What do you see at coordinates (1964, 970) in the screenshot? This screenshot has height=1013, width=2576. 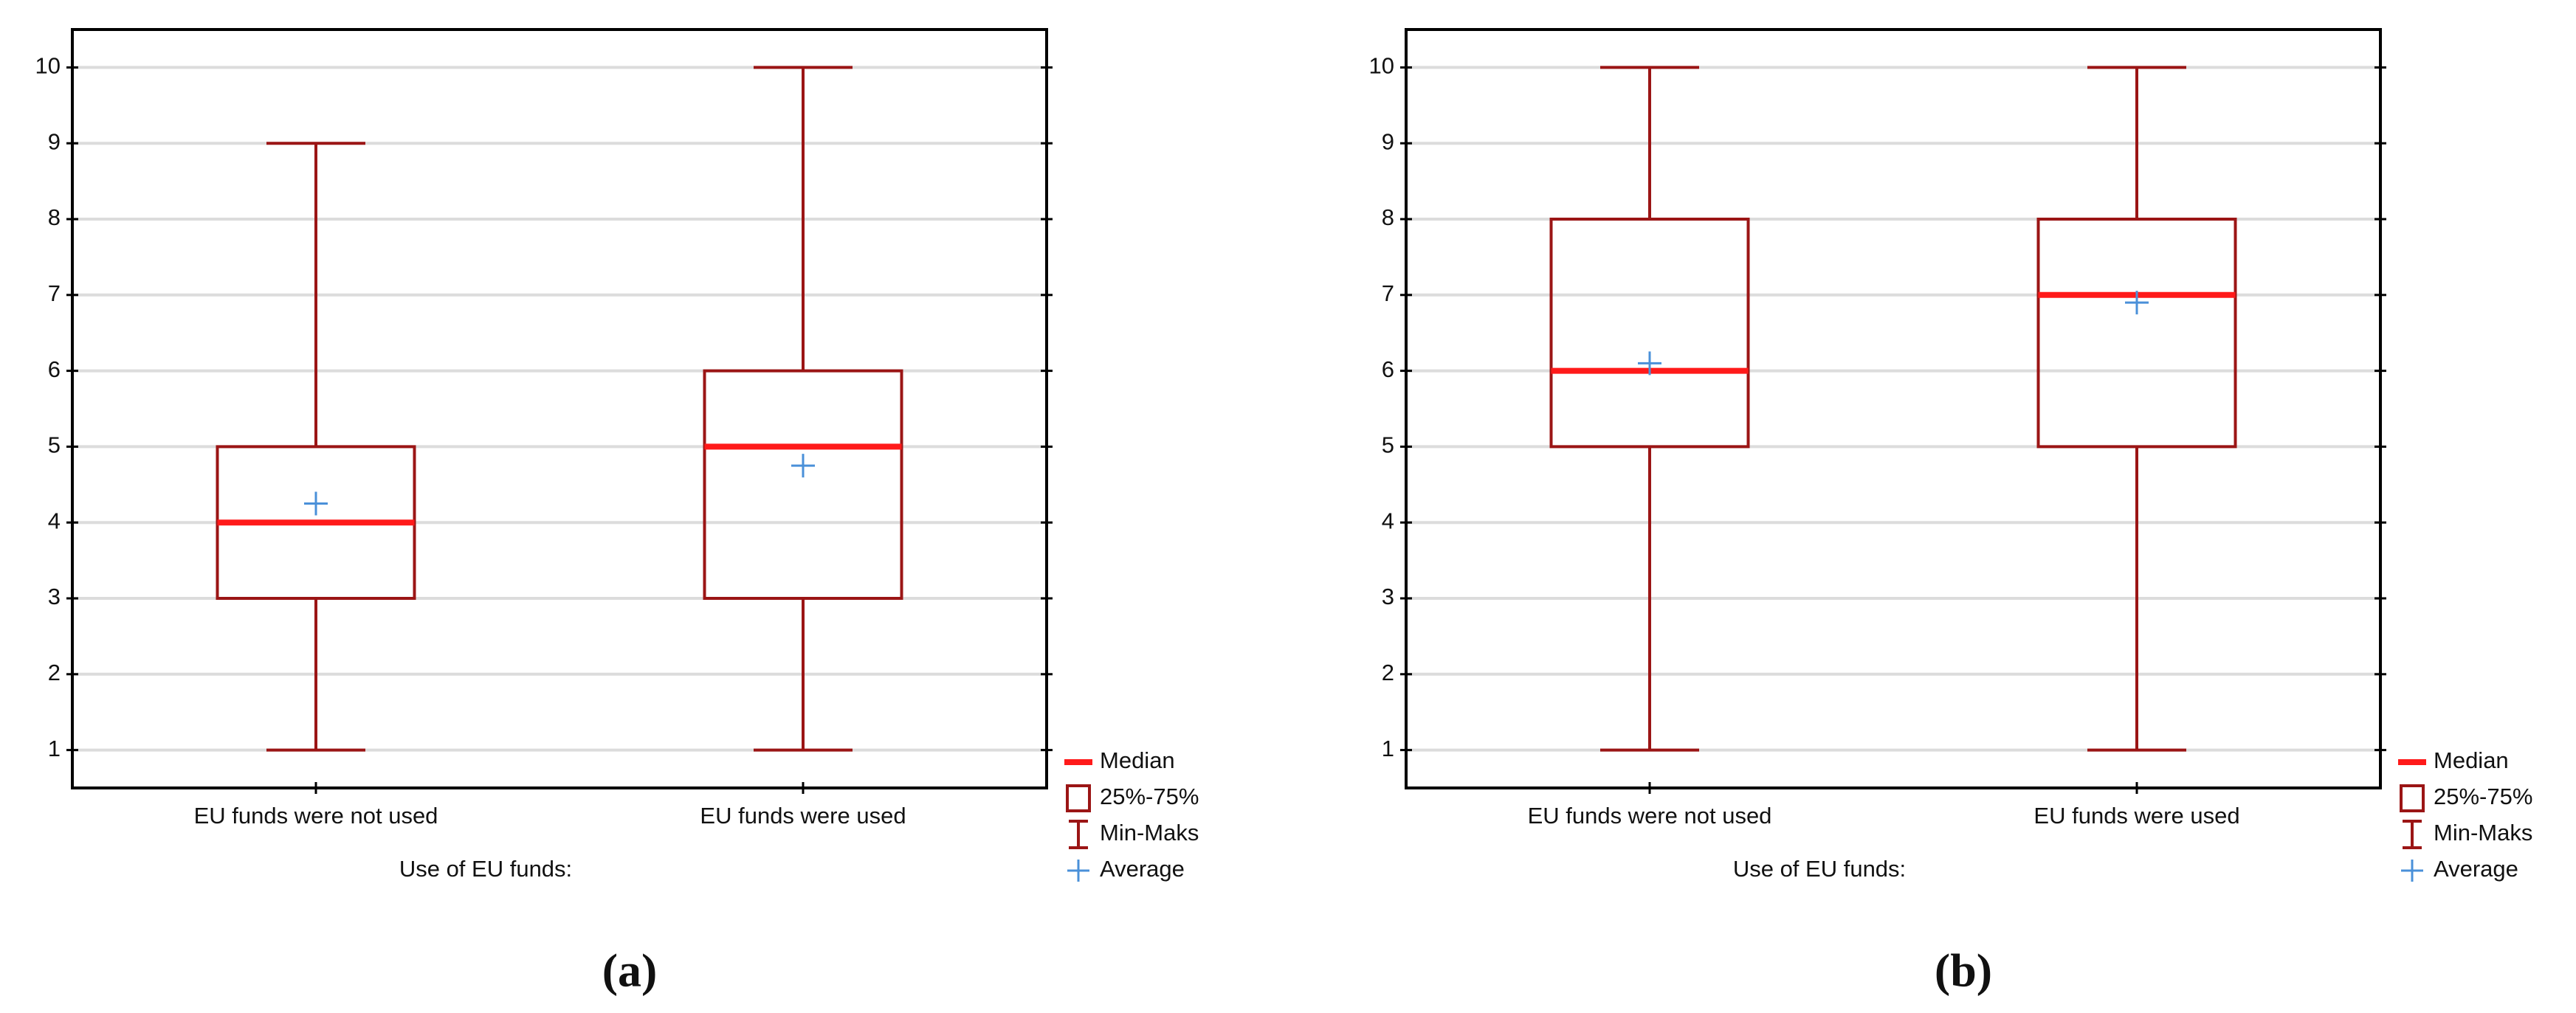 I see `caption: (b)` at bounding box center [1964, 970].